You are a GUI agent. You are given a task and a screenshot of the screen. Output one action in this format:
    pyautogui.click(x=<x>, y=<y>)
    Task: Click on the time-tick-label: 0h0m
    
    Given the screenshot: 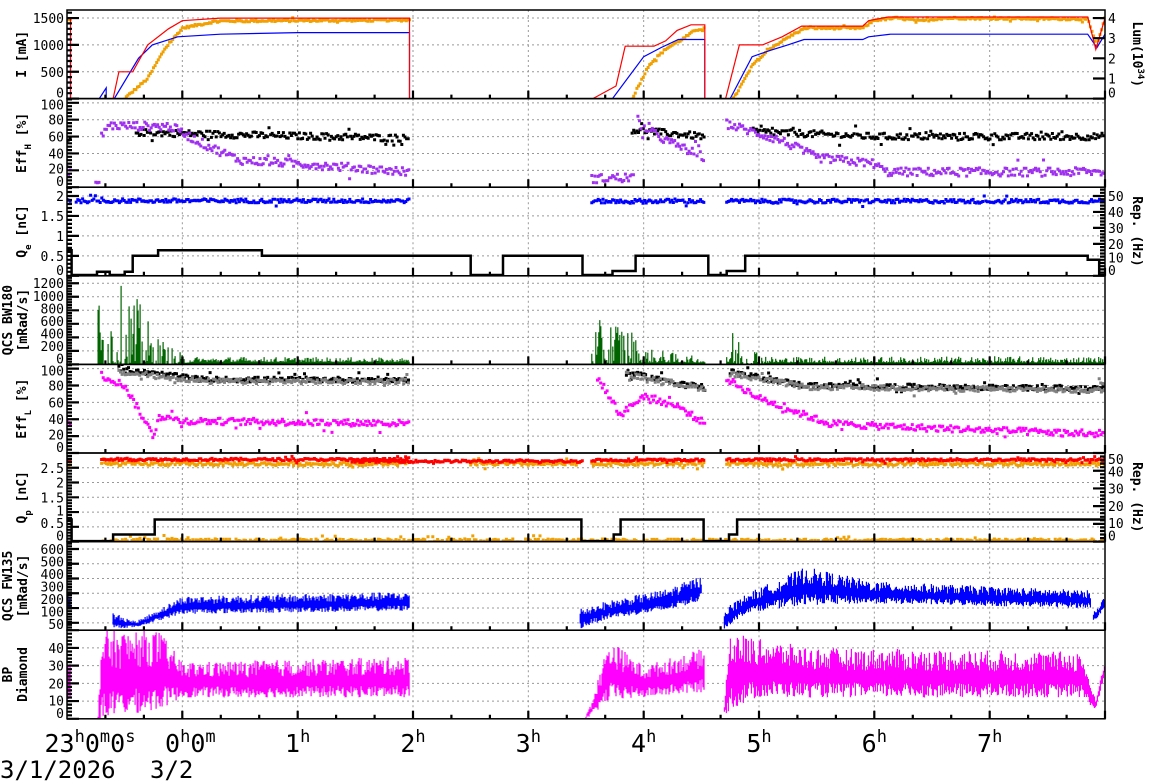 What is the action you would take?
    pyautogui.click(x=190, y=742)
    